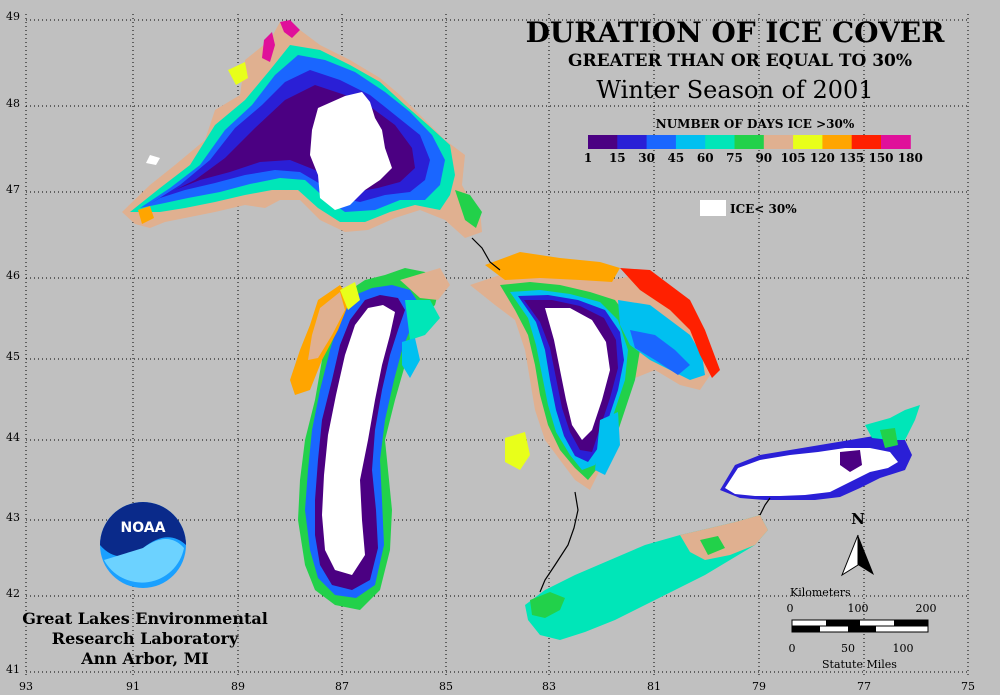 The image size is (1000, 695). What do you see at coordinates (13, 669) in the screenshot?
I see `lat-label: 41` at bounding box center [13, 669].